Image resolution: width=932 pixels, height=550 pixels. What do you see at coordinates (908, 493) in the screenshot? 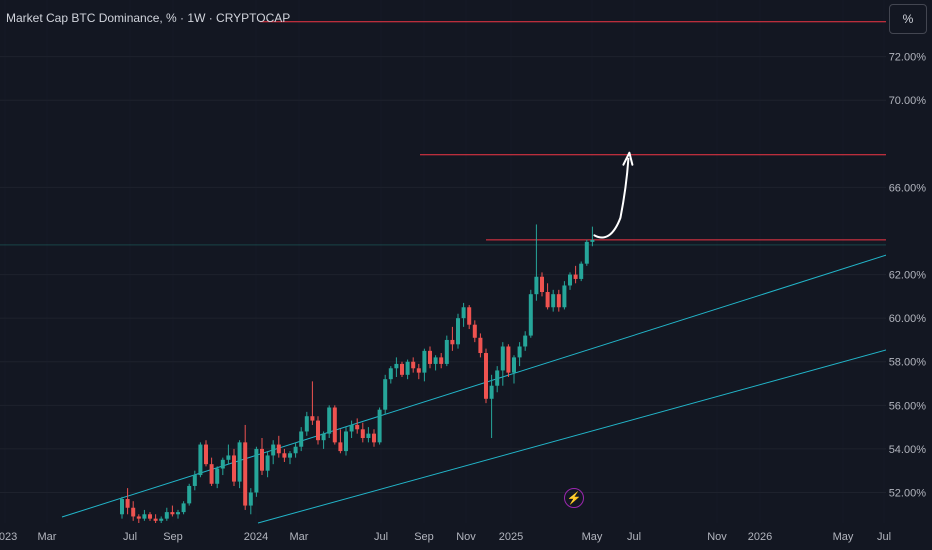
I see `price-tick-label: 52.00%` at bounding box center [908, 493].